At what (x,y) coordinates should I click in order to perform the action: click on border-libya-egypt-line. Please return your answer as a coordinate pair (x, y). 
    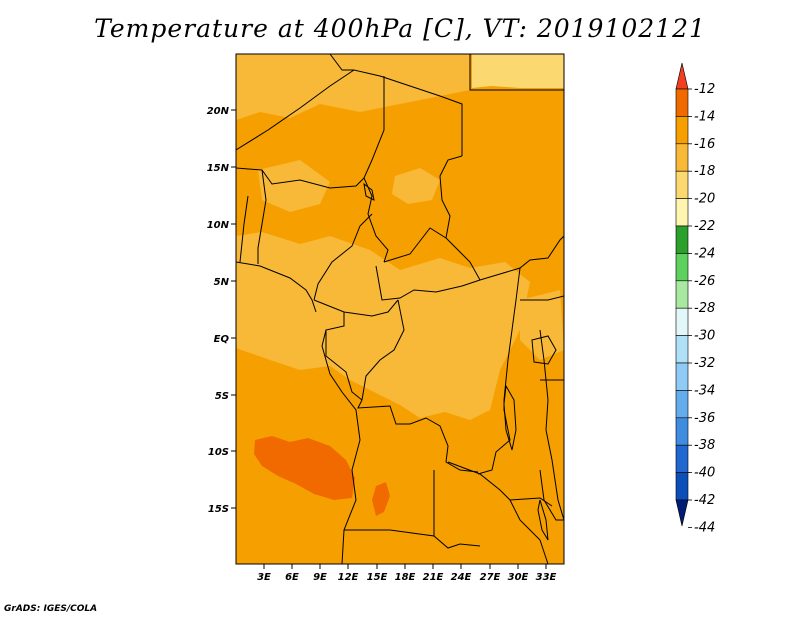
    Looking at the image, I should click on (516, 72).